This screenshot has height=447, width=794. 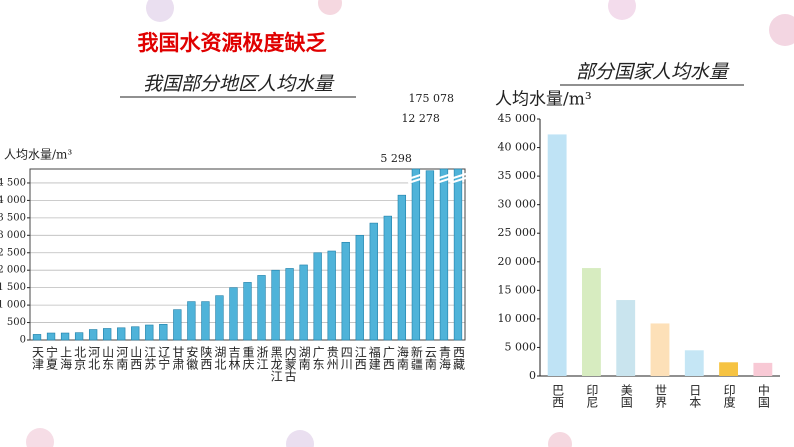 What do you see at coordinates (122, 358) in the screenshot?
I see `x-tick-label: 河南` at bounding box center [122, 358].